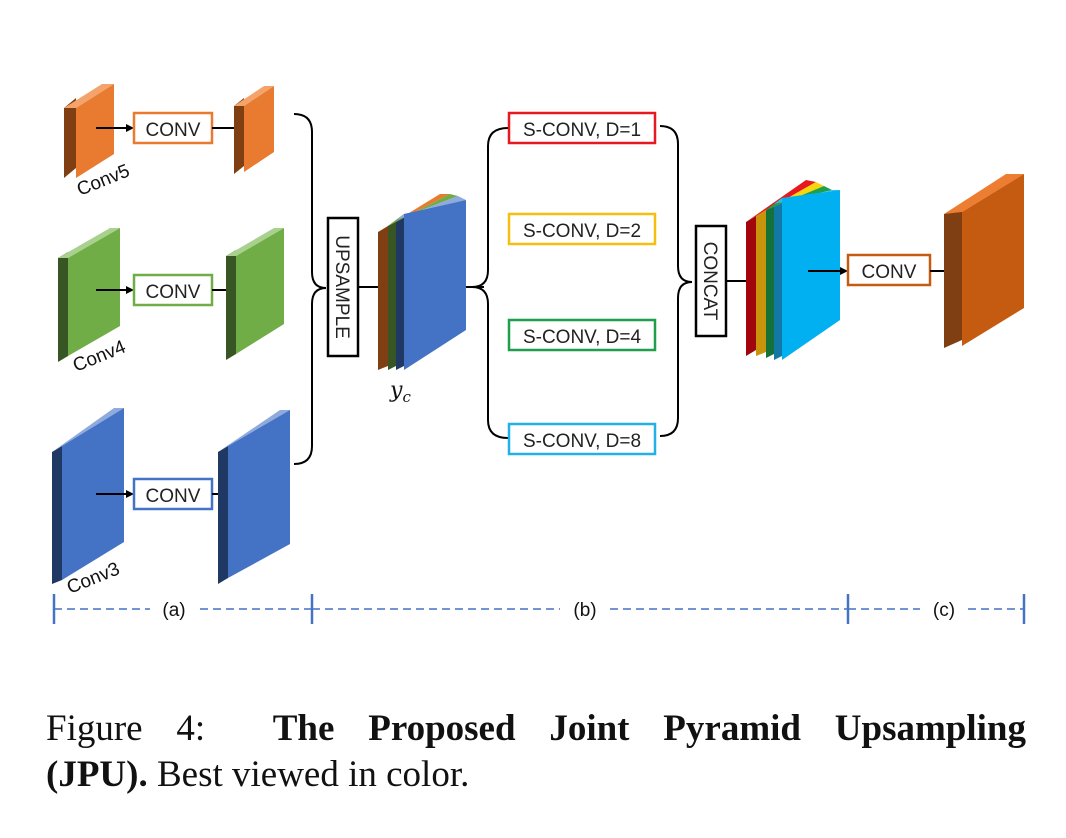  Describe the element at coordinates (584, 610) in the screenshot. I see `section-b-label: (b)` at that location.